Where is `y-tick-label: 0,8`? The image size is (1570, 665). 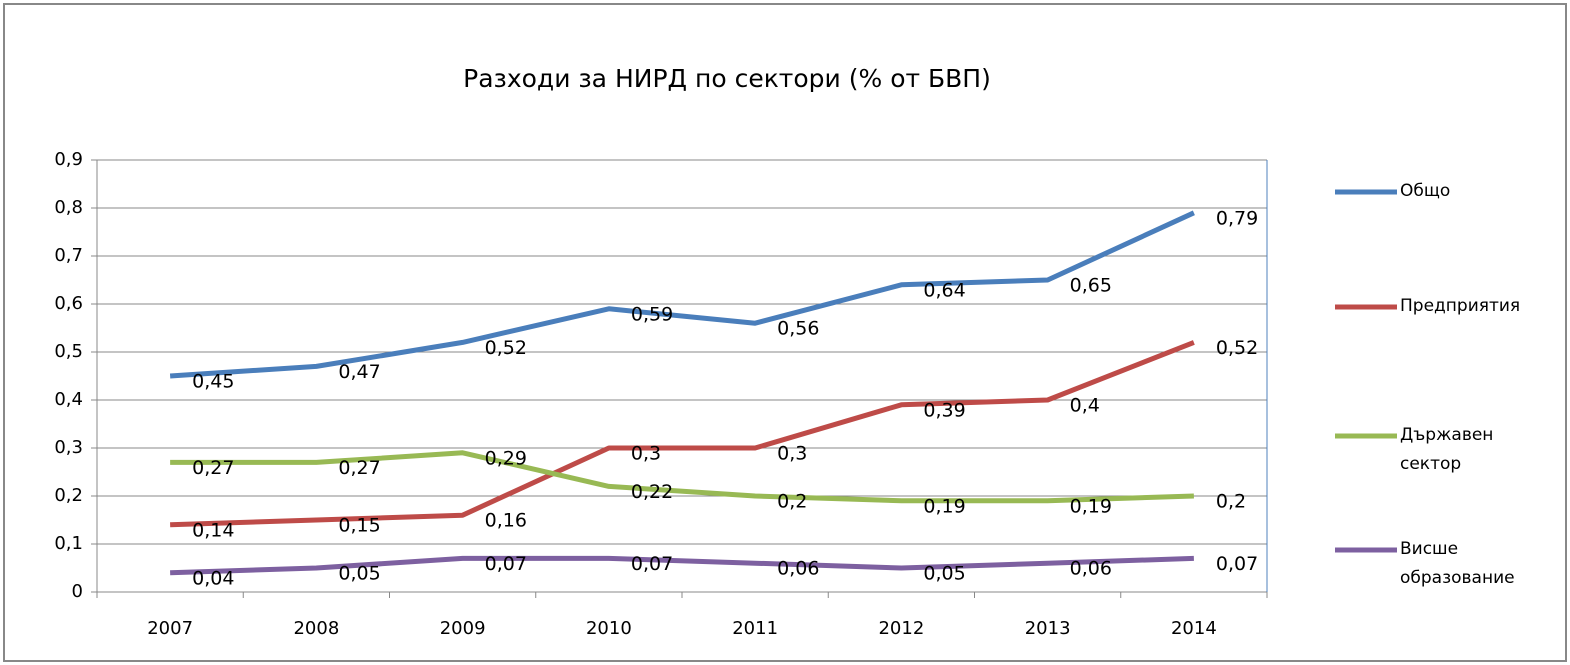 y-tick-label: 0,8 is located at coordinates (68, 207).